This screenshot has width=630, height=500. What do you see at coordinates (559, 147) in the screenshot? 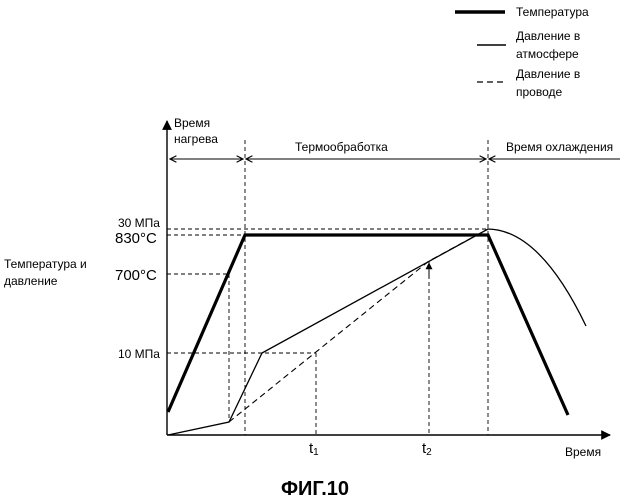
I see `phase-cooling-label: Время охлаждения` at bounding box center [559, 147].